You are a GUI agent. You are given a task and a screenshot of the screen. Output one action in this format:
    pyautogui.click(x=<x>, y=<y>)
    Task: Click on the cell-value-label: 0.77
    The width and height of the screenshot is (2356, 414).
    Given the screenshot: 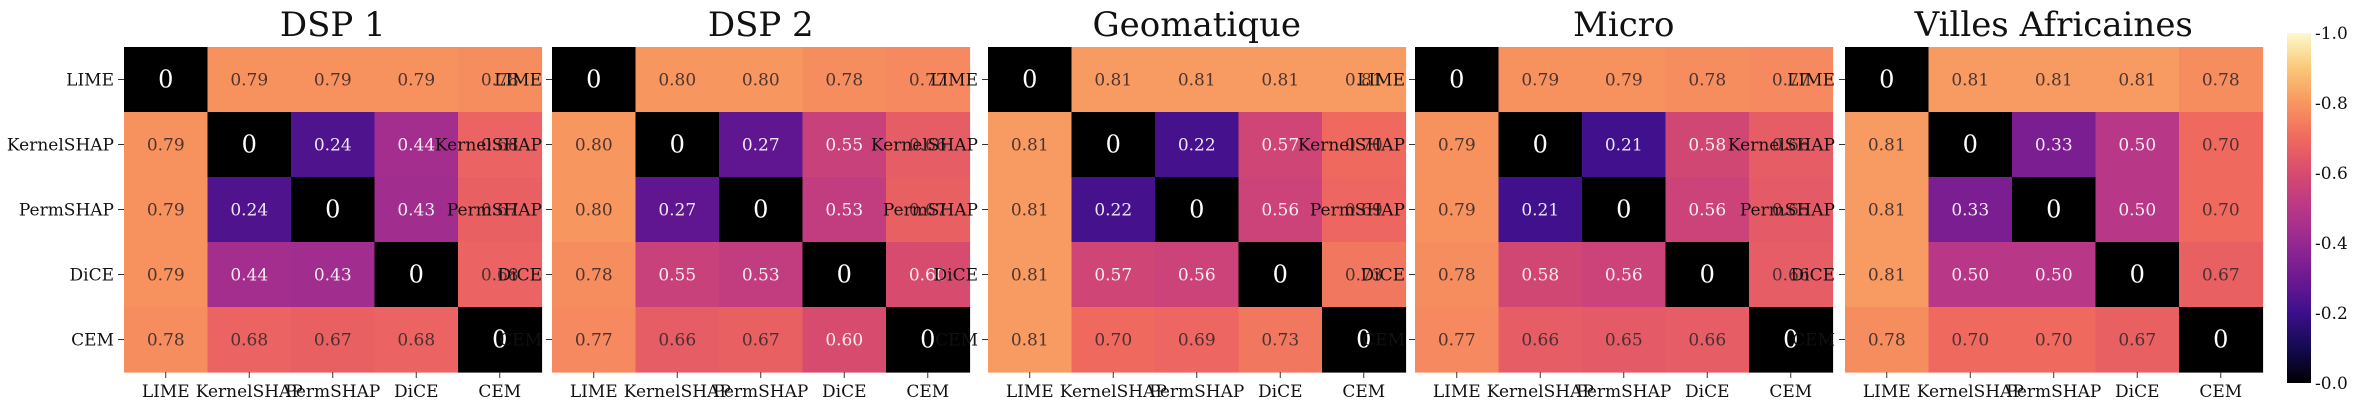 What is the action you would take?
    pyautogui.click(x=928, y=81)
    